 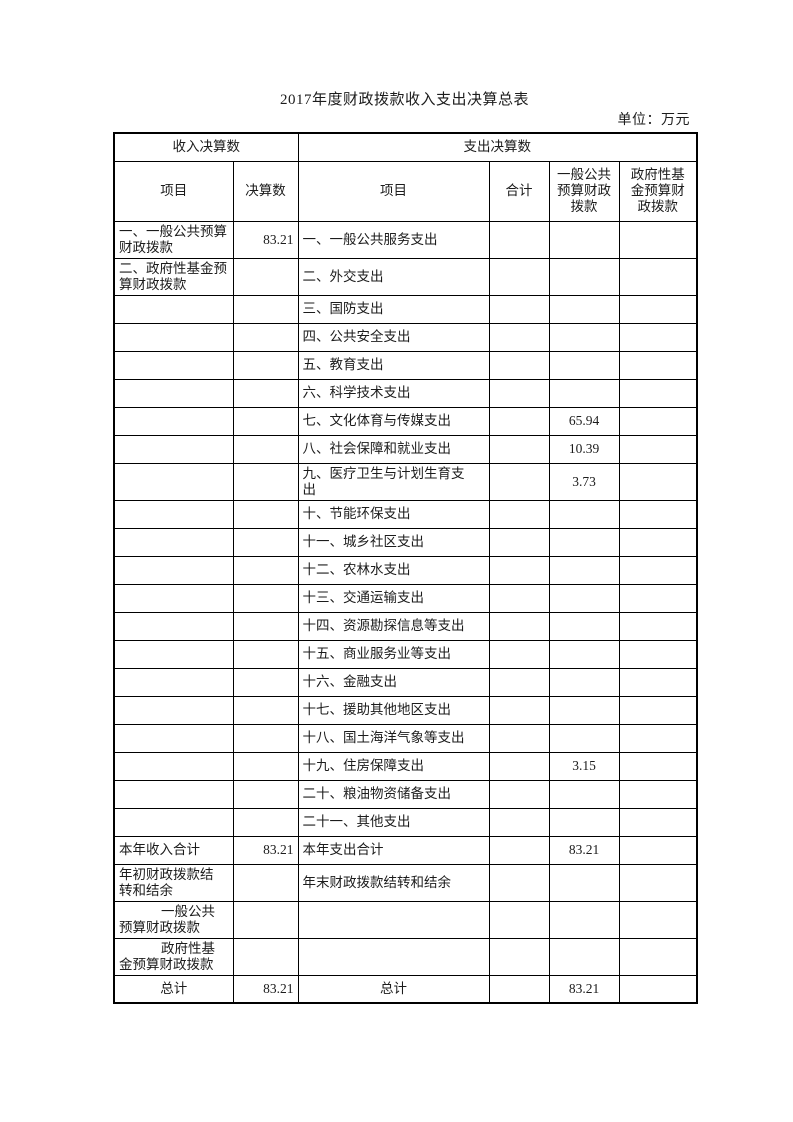 What do you see at coordinates (405, 626) in the screenshot?
I see `table-row: 十四、资源勘探信息等支出` at bounding box center [405, 626].